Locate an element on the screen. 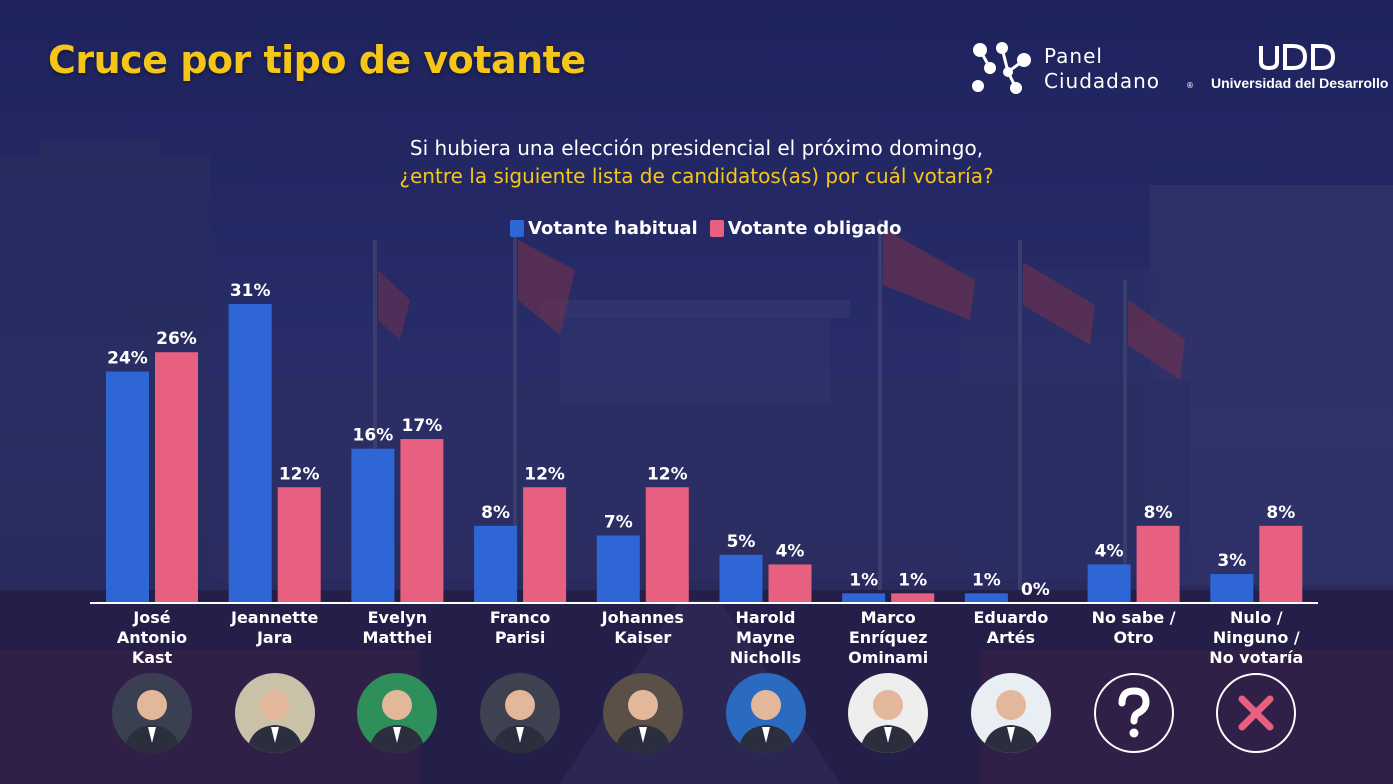 This screenshot has height=784, width=1393. category-label-line: Ninguno / is located at coordinates (1256, 637).